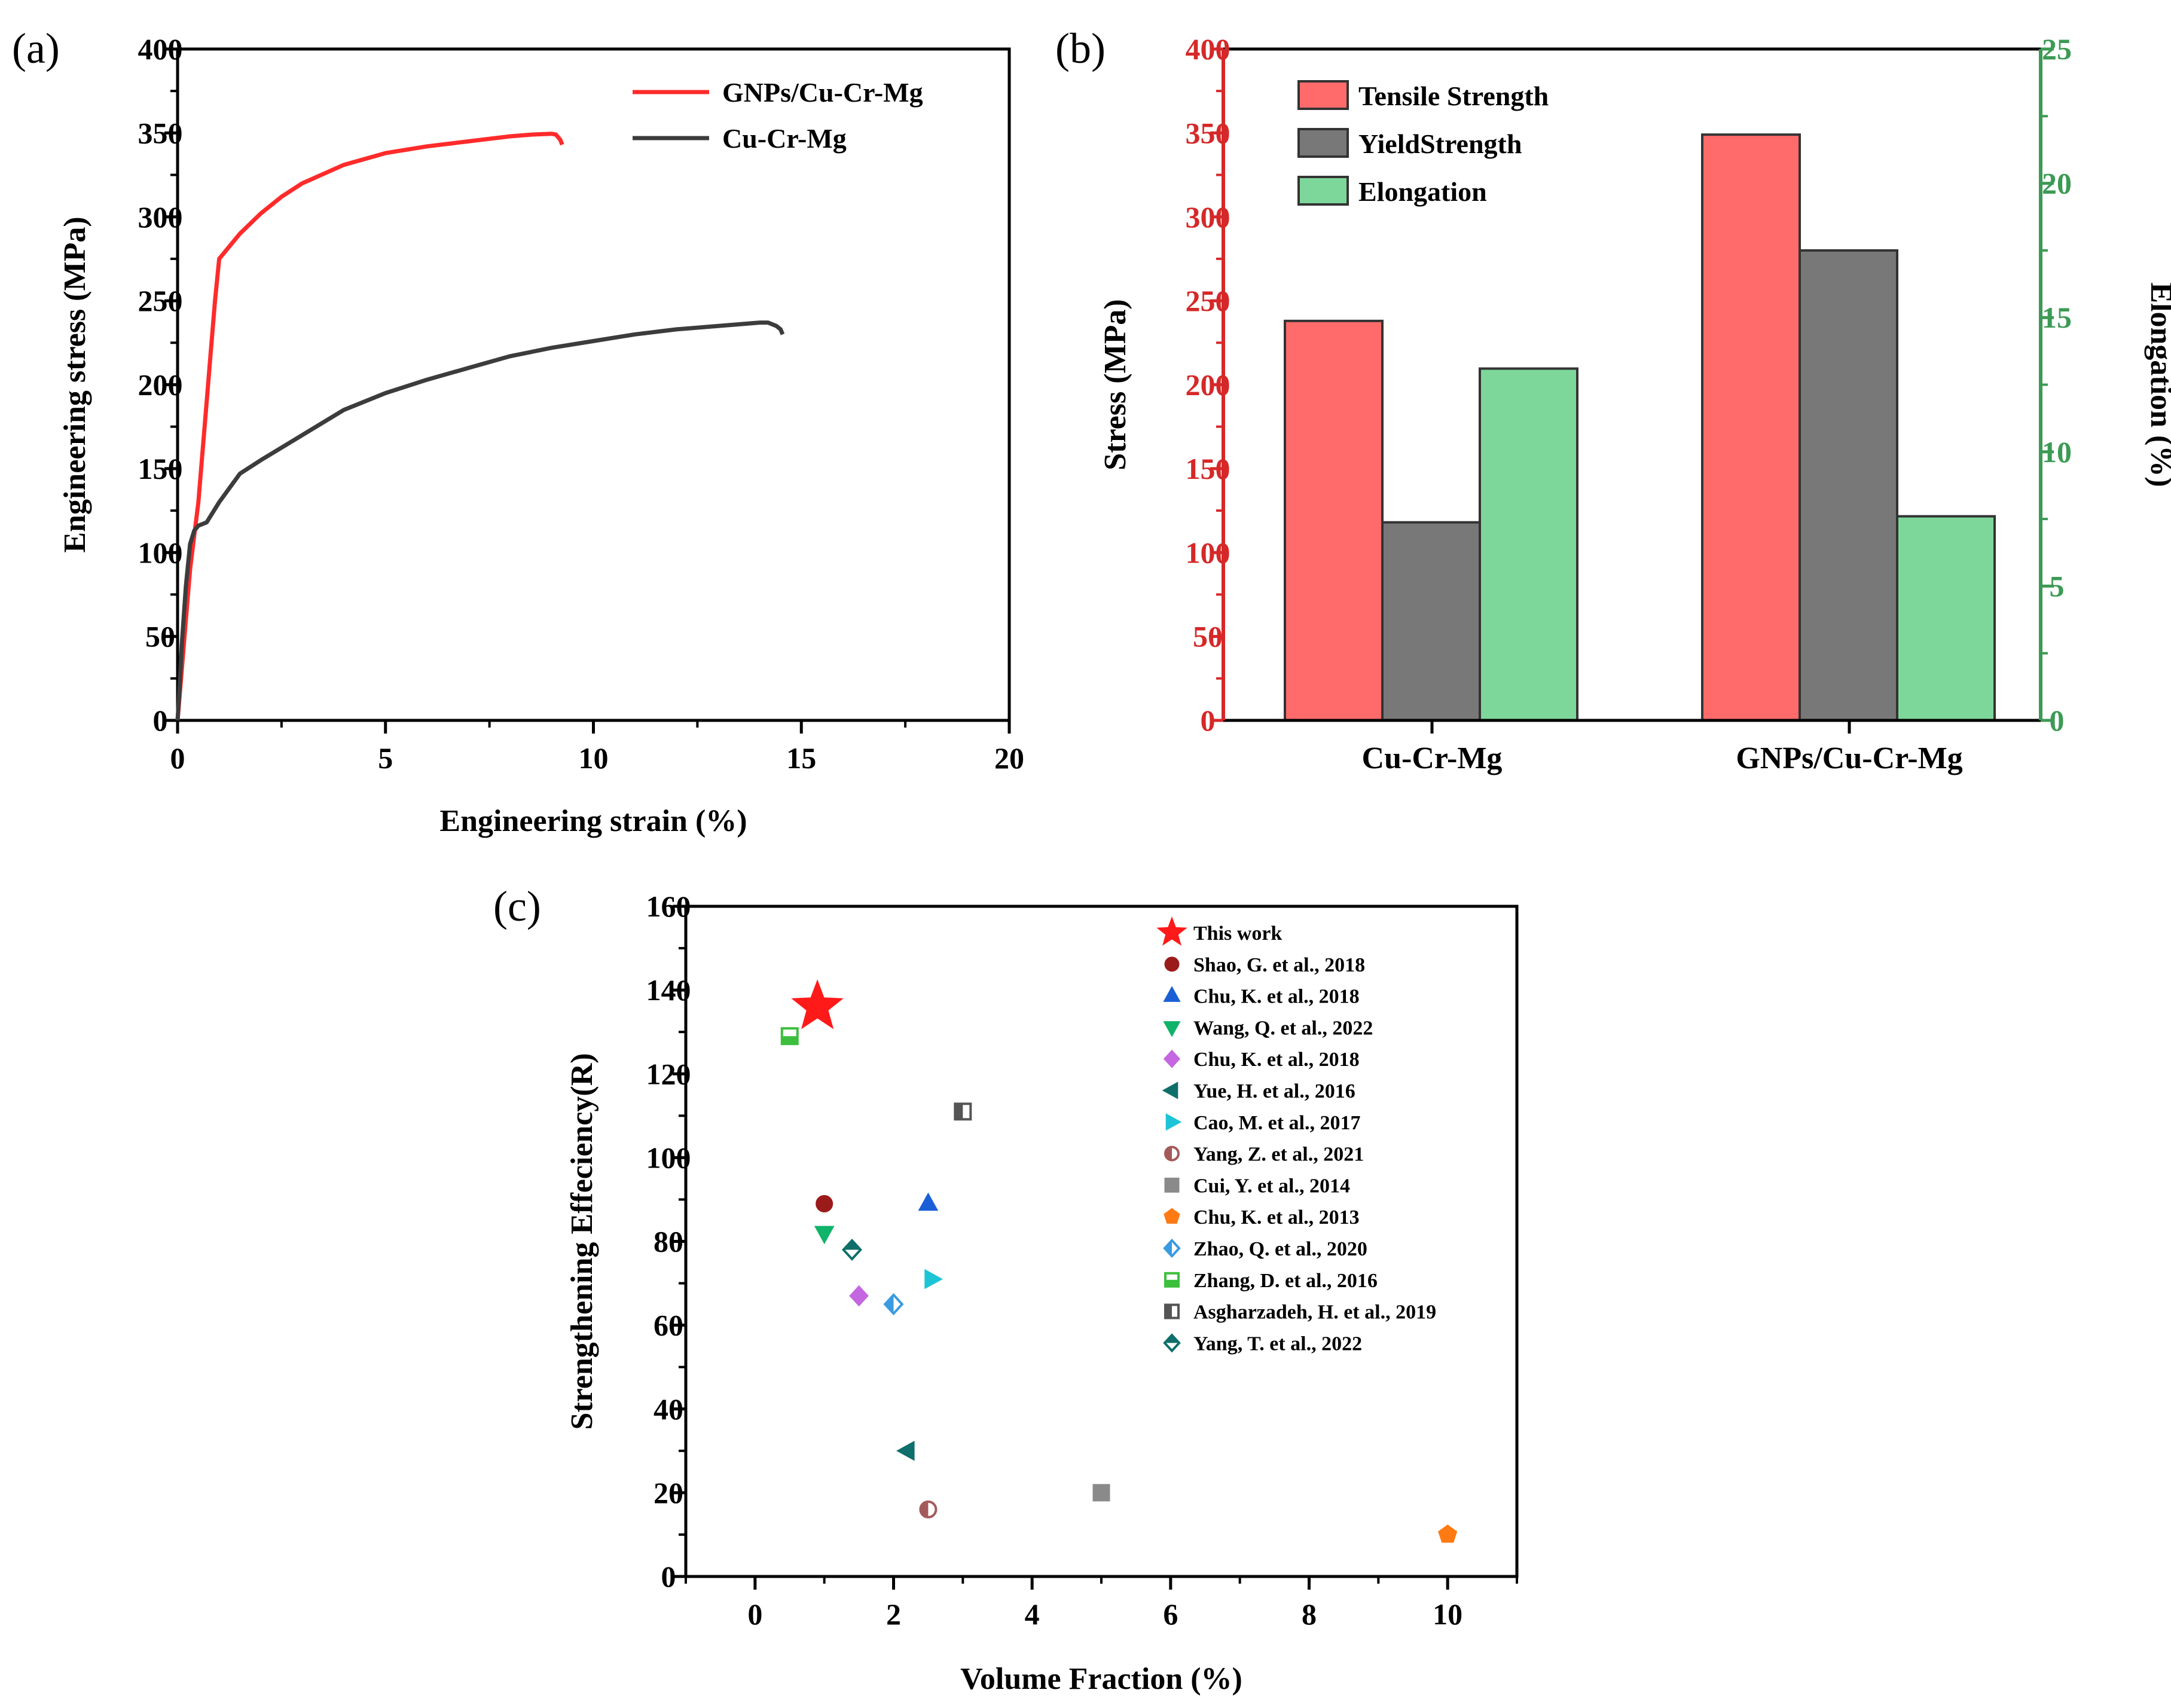 Image resolution: width=2171 pixels, height=1708 pixels. What do you see at coordinates (1454, 96) in the screenshot?
I see `legend-label-b: Tensile Strength` at bounding box center [1454, 96].